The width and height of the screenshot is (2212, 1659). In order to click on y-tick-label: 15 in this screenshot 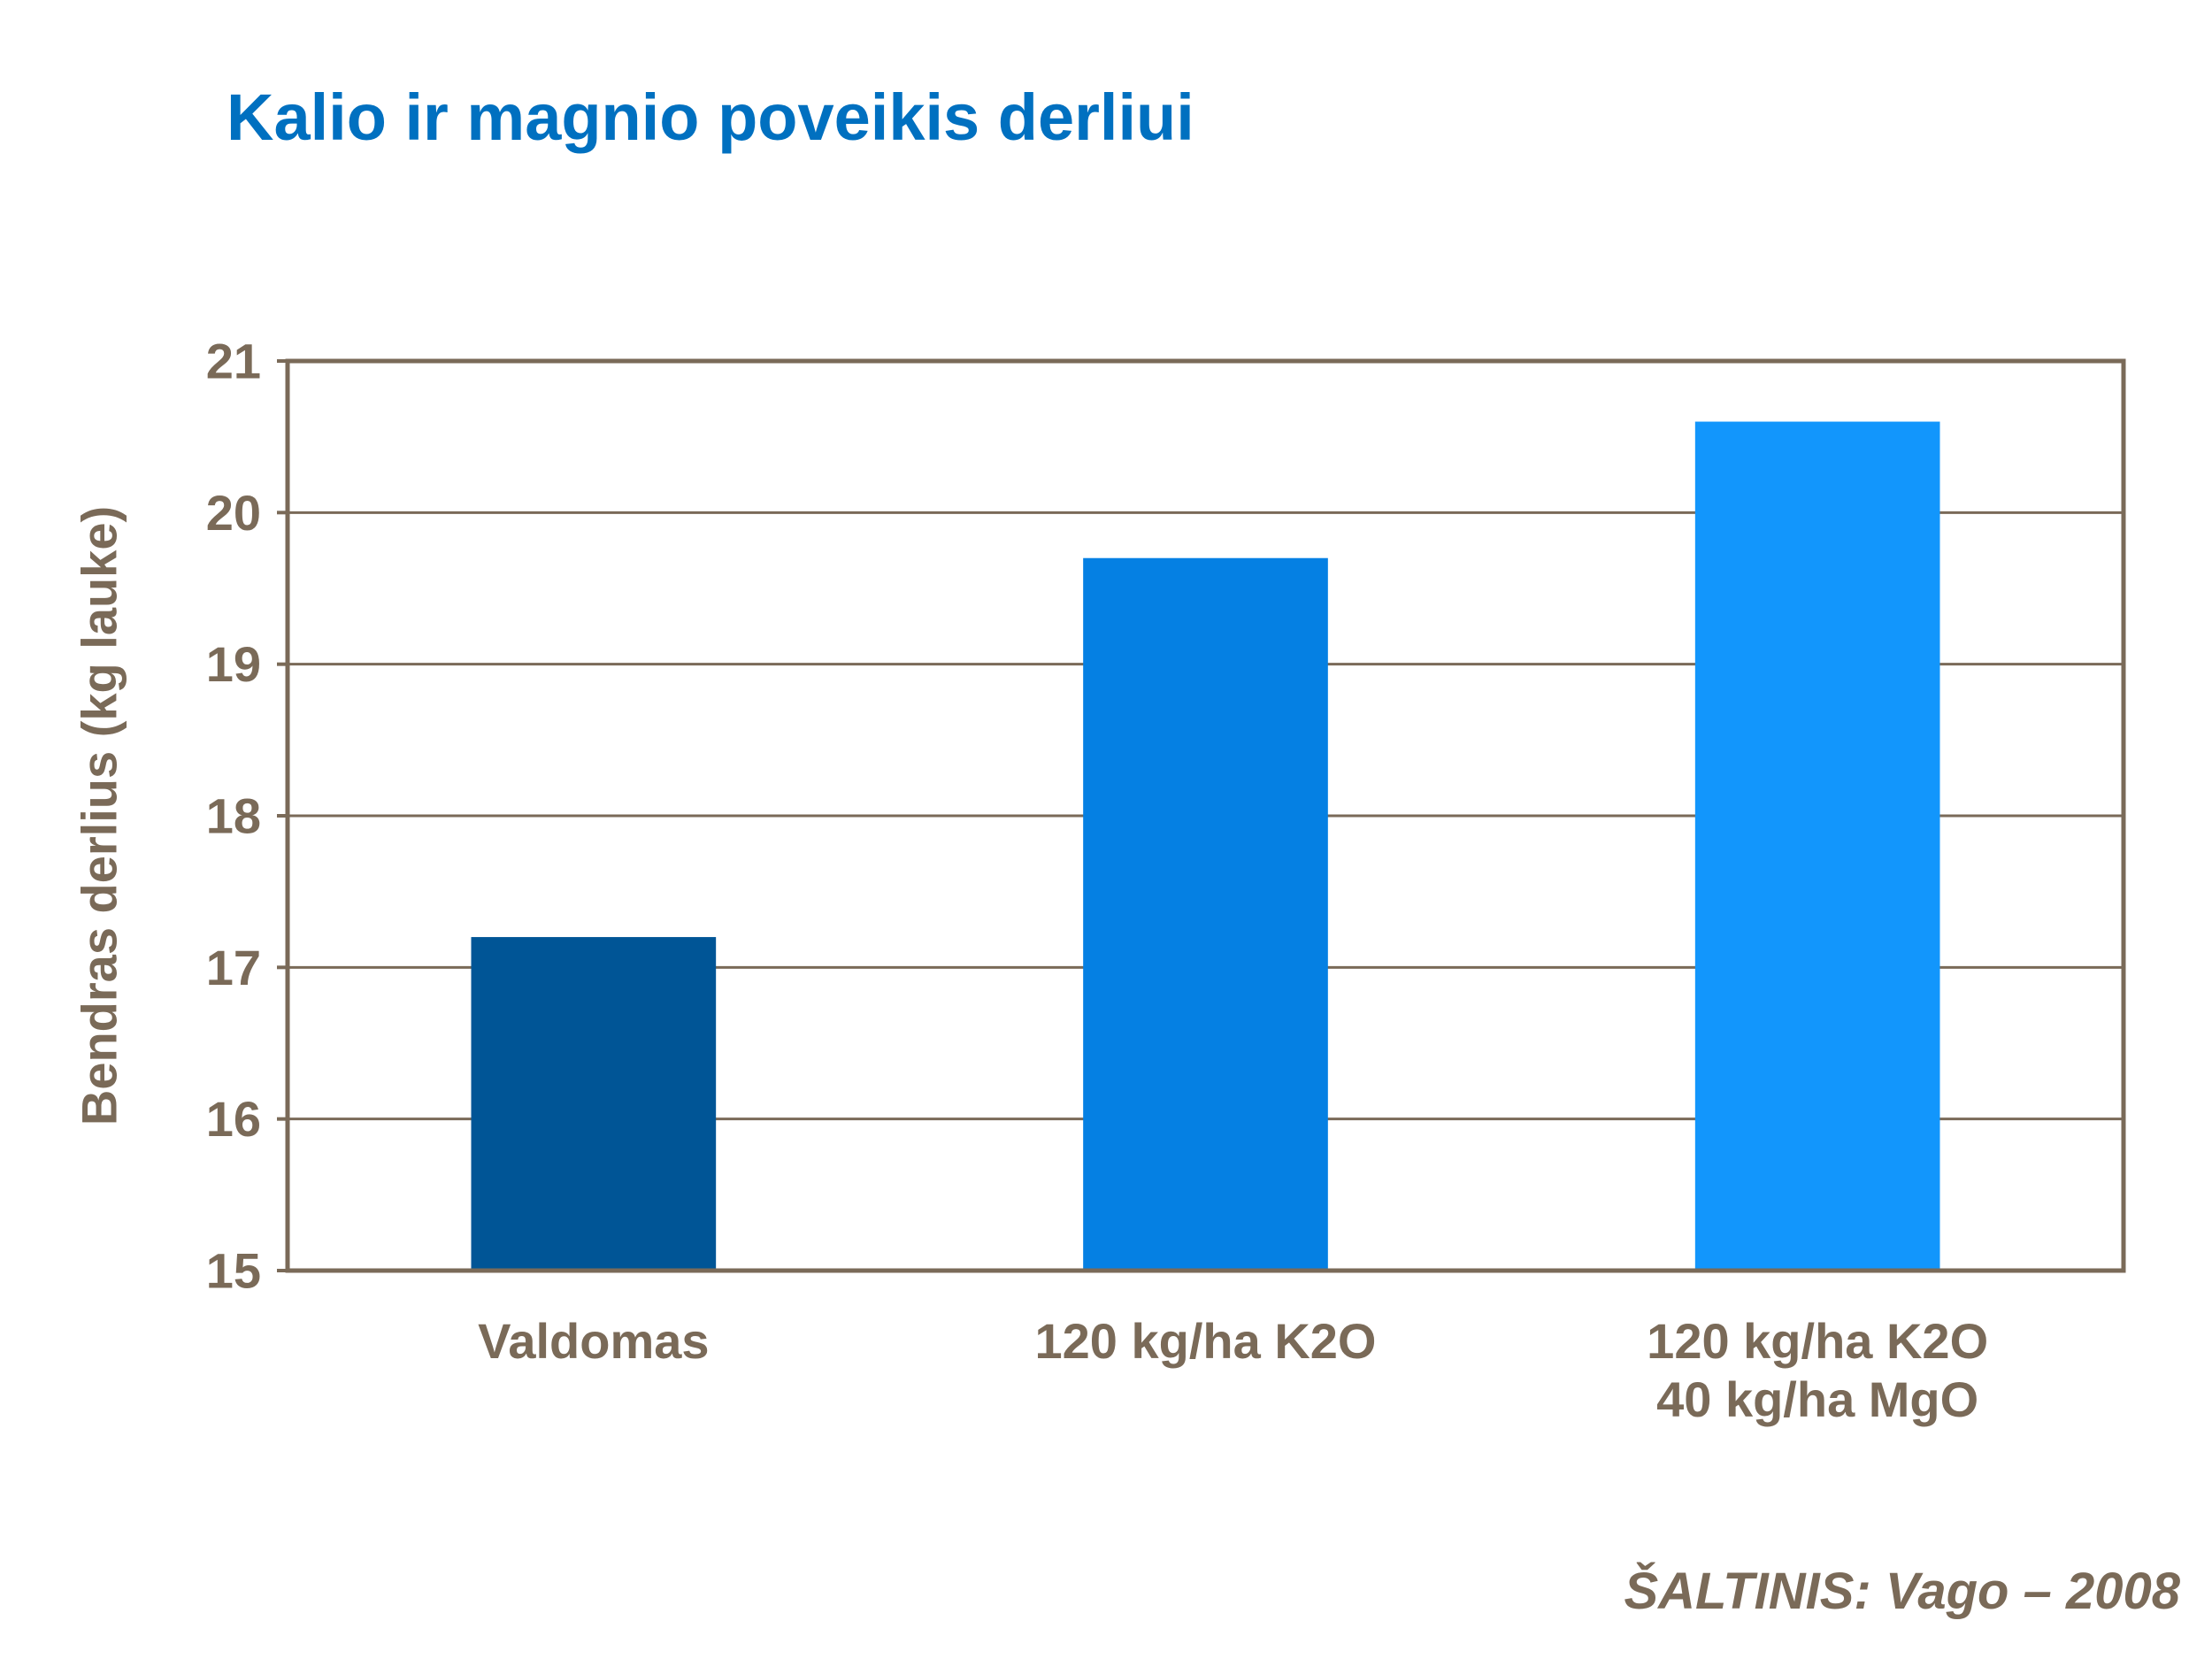, I will do `click(234, 1271)`.